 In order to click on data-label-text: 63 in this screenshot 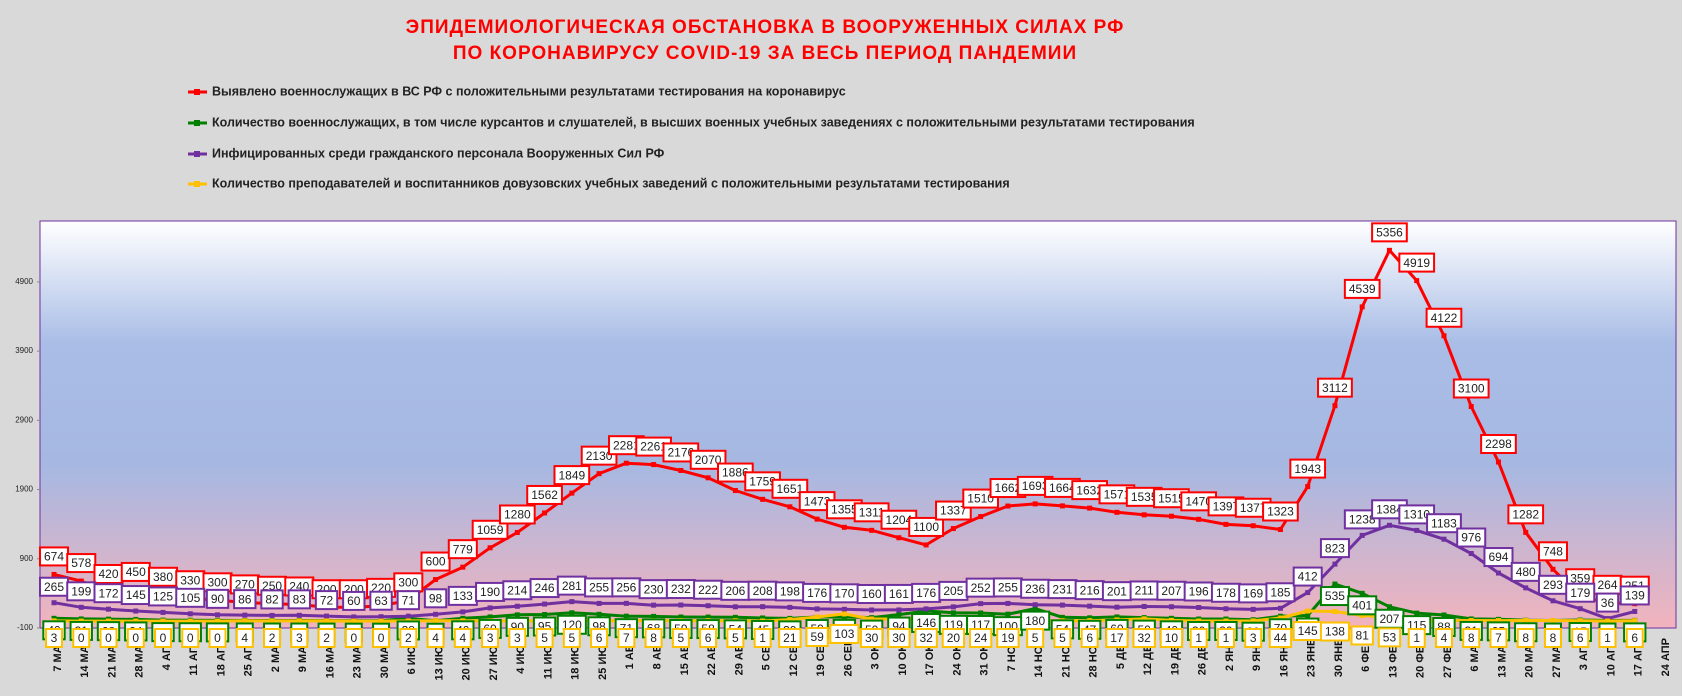, I will do `click(381, 601)`.